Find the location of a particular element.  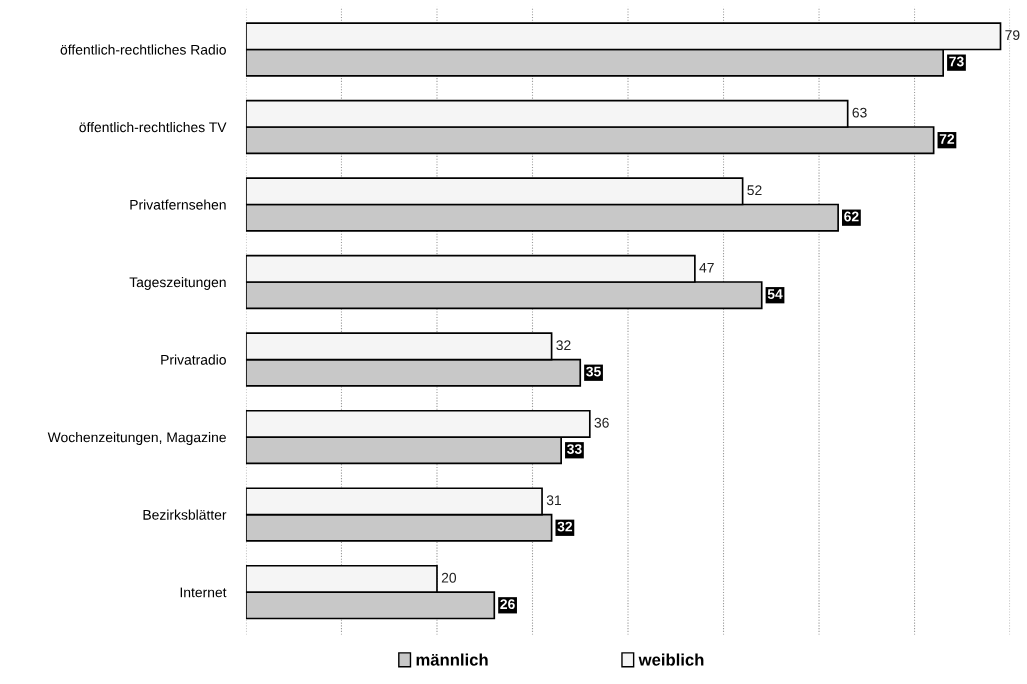

data-label: 73 is located at coordinates (956, 61).